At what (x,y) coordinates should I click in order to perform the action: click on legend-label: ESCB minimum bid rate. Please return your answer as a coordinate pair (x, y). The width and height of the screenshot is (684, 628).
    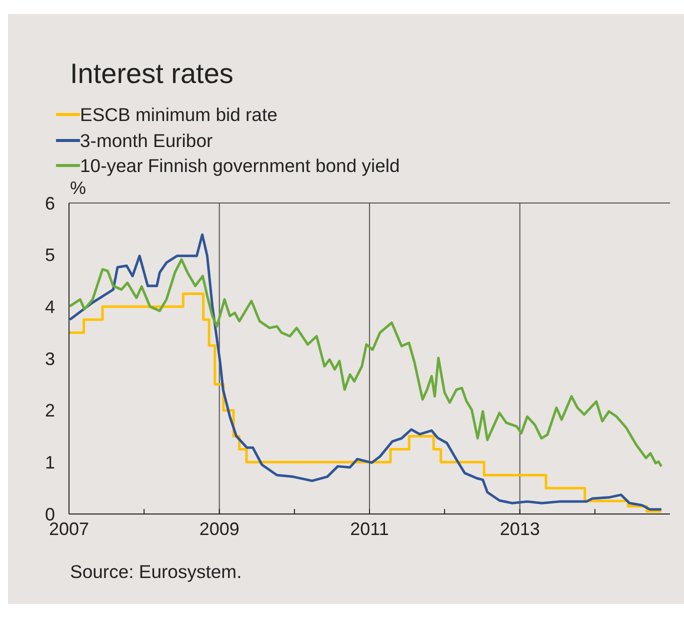
    Looking at the image, I should click on (179, 115).